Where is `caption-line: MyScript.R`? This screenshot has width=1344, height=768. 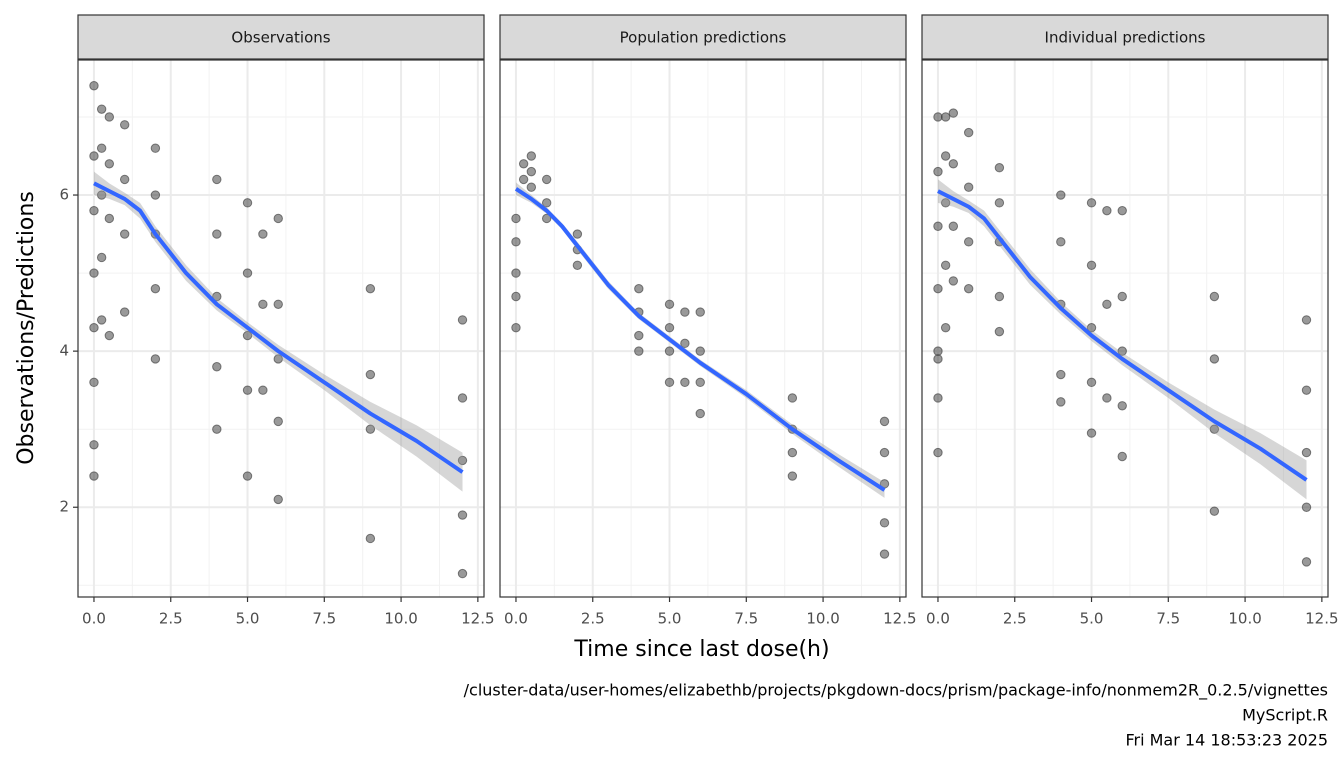 caption-line: MyScript.R is located at coordinates (1285, 715).